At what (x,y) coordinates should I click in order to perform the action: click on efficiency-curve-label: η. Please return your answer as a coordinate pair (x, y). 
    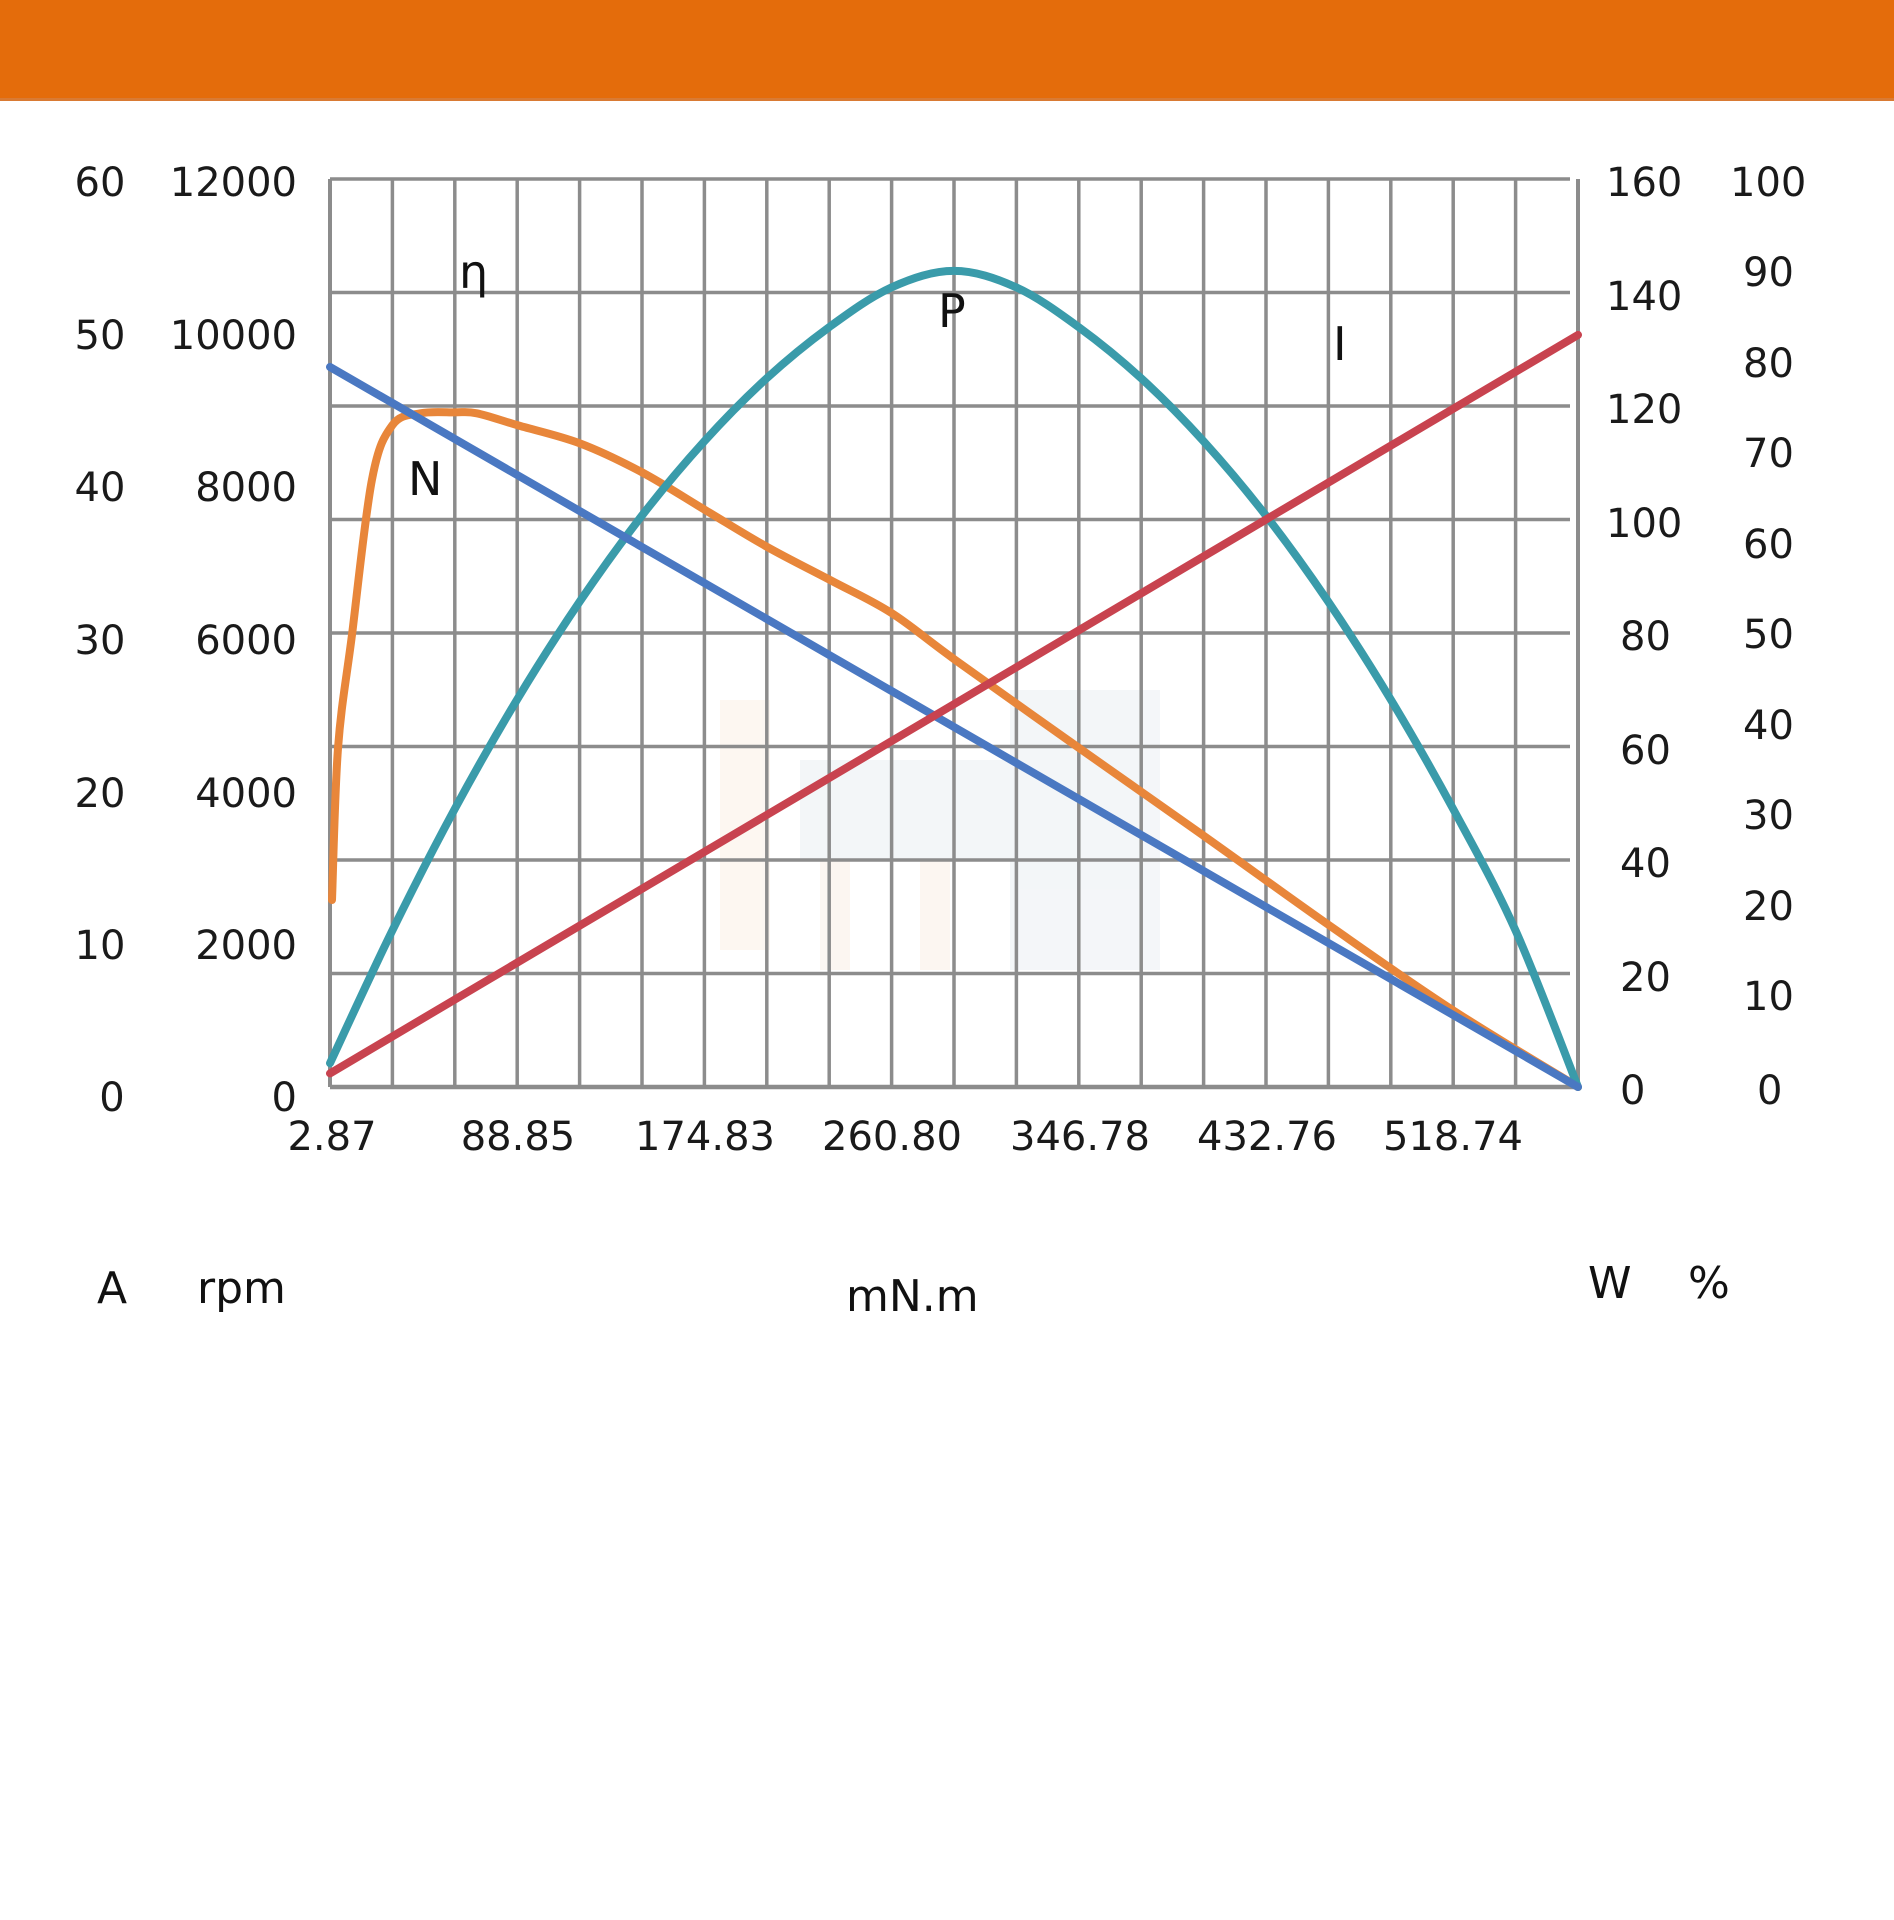
    Looking at the image, I should click on (473, 272).